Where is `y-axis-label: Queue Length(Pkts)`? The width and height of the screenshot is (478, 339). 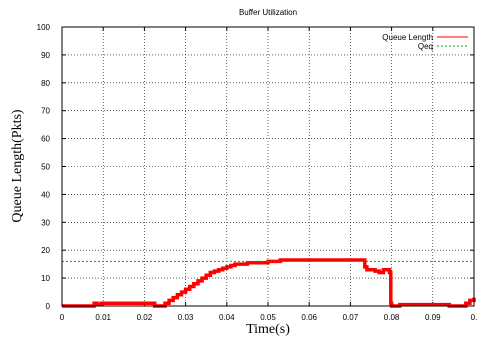
y-axis-label: Queue Length(Pkts) is located at coordinates (17, 165).